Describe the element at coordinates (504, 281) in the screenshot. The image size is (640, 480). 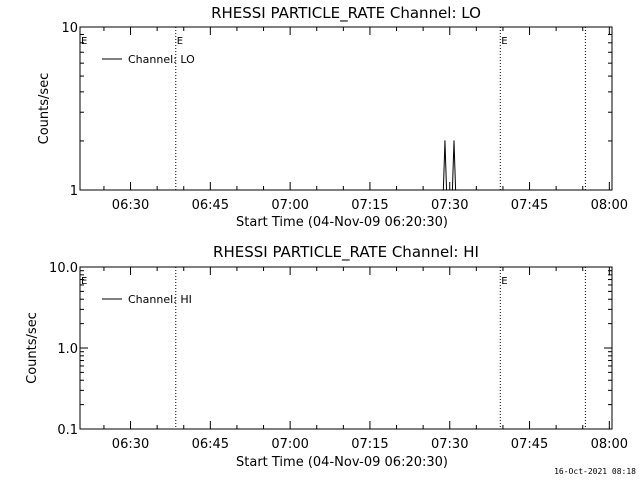
I see `hi-marker-label: E` at that location.